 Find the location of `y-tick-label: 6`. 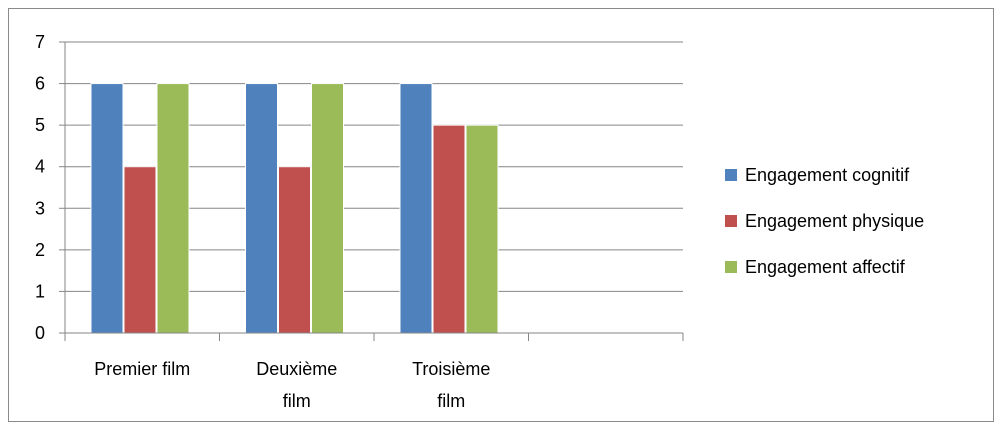

y-tick-label: 6 is located at coordinates (40, 84).